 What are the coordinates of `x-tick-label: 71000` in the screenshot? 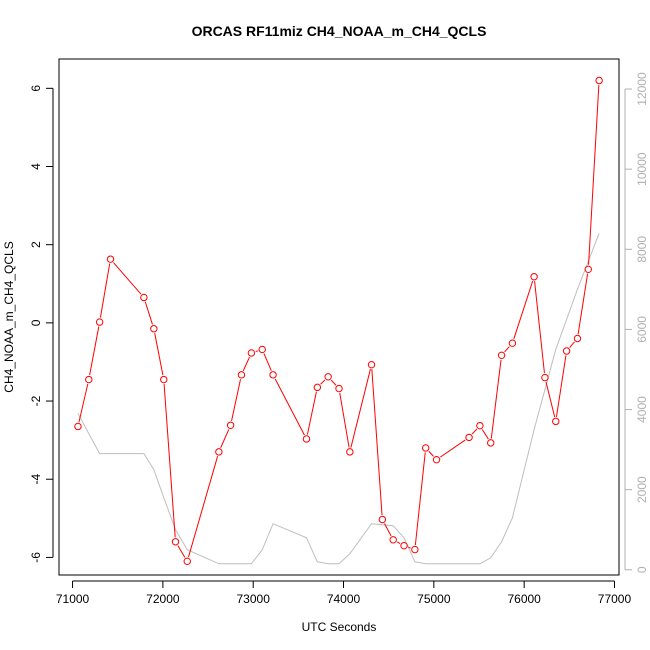 It's located at (73, 599).